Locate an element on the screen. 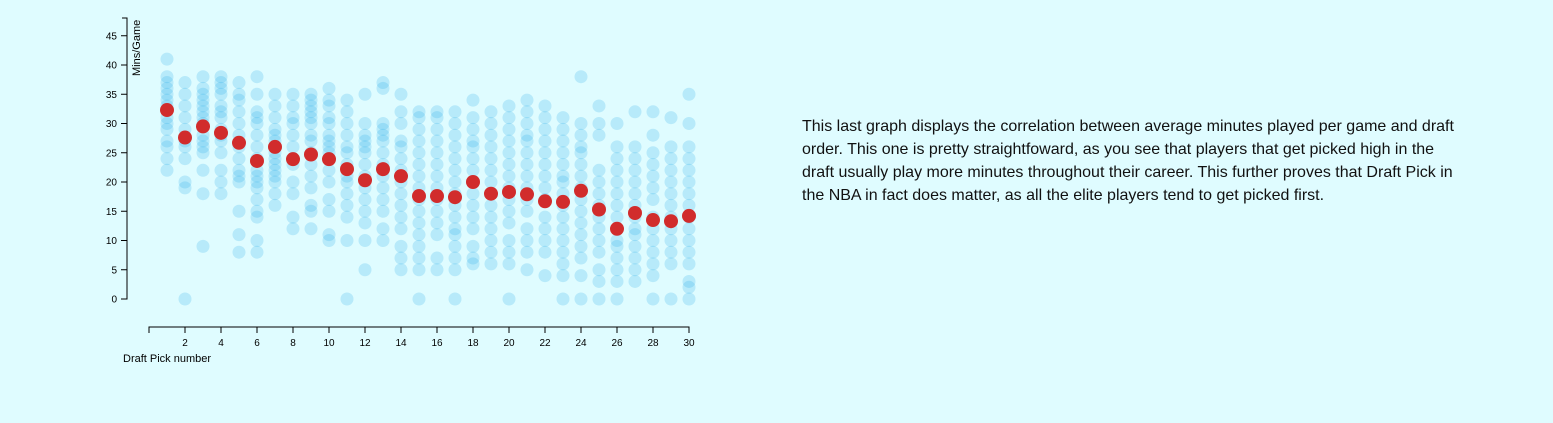  x-axis-line is located at coordinates (419, 329).